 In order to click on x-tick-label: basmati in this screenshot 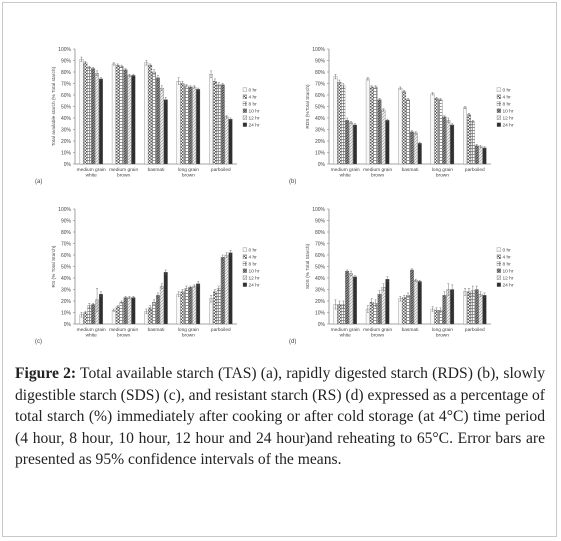, I will do `click(156, 330)`.